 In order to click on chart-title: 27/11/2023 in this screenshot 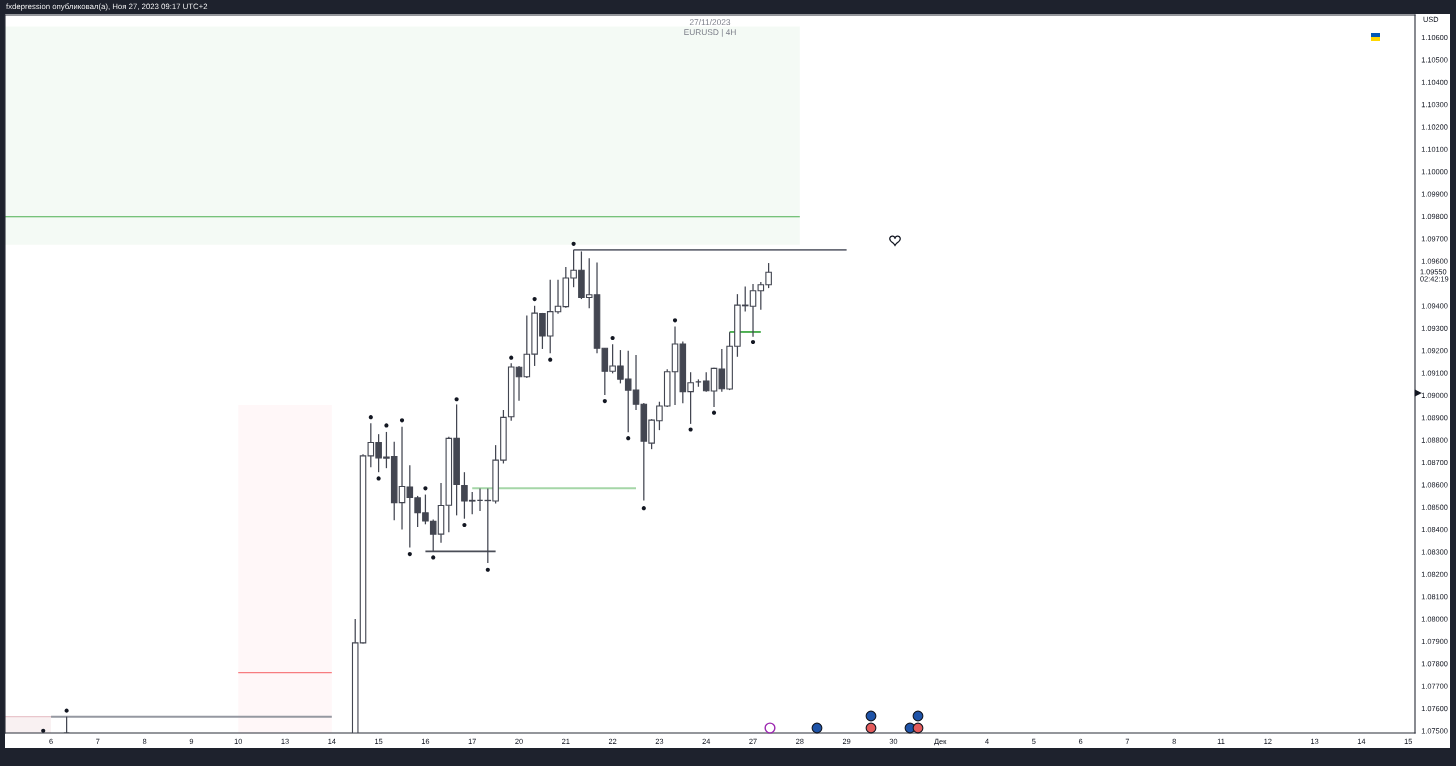, I will do `click(710, 22)`.